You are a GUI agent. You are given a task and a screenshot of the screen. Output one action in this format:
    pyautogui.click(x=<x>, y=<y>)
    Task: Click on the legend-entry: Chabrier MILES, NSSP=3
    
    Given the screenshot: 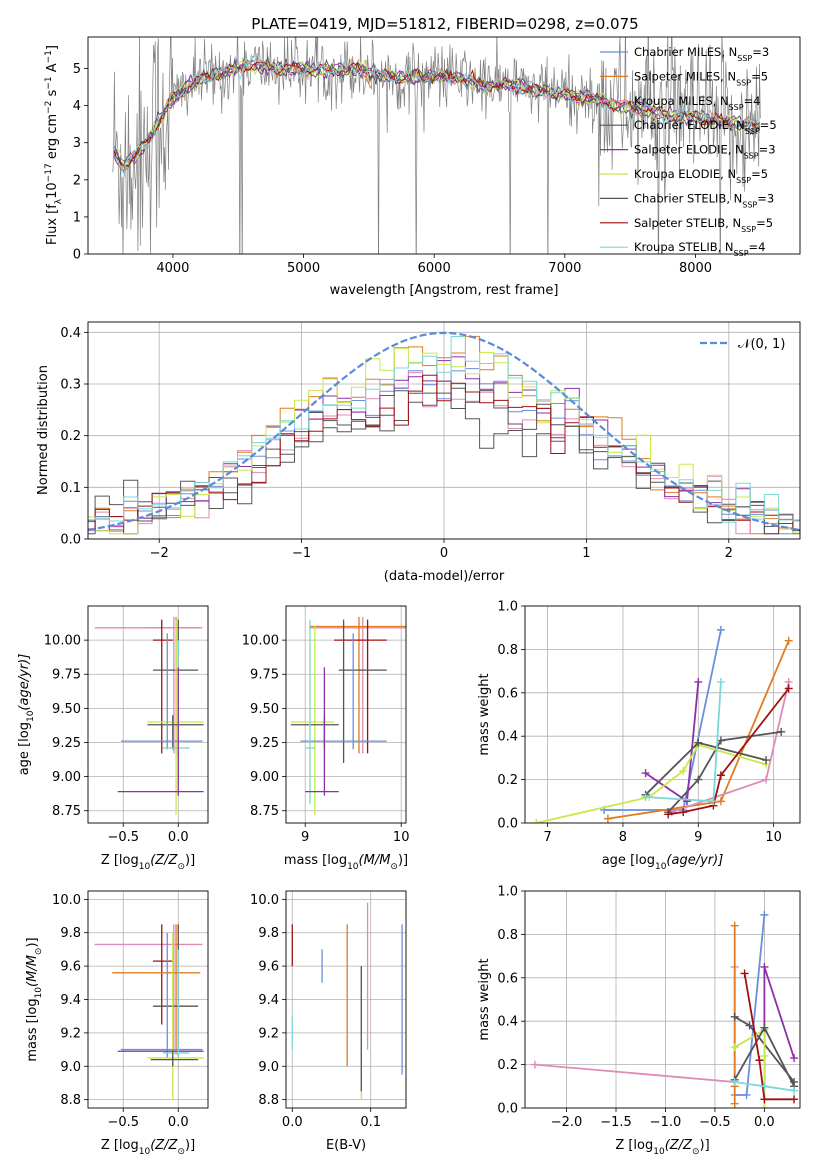 What is the action you would take?
    pyautogui.click(x=701, y=54)
    